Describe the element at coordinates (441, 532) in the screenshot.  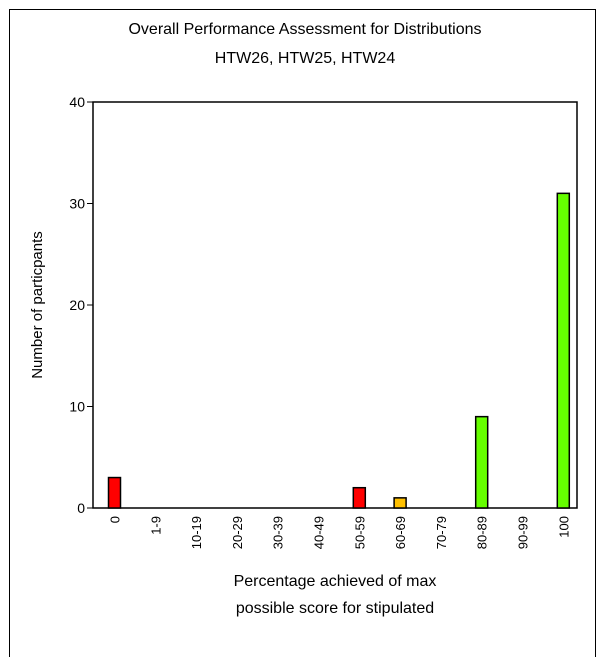
I see `x-tick-label: 70-79` at that location.